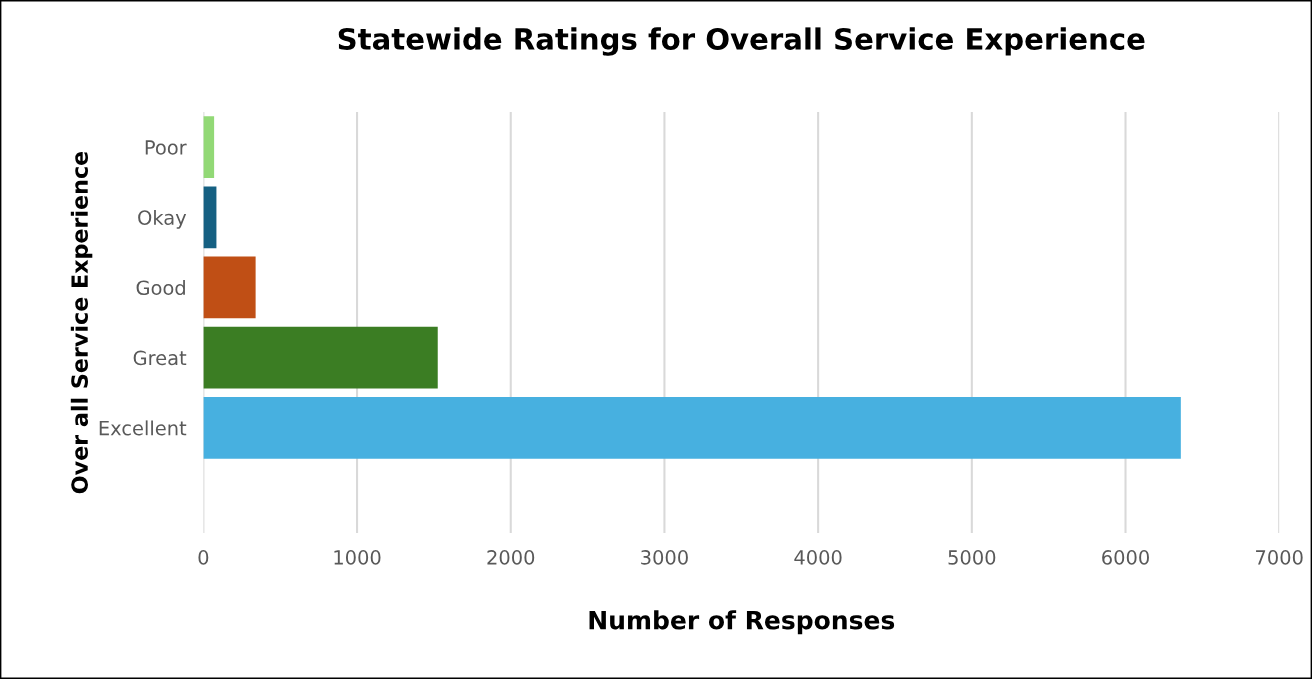 The height and width of the screenshot is (679, 1312). Describe the element at coordinates (166, 147) in the screenshot. I see `y-tick-label: Poor` at that location.